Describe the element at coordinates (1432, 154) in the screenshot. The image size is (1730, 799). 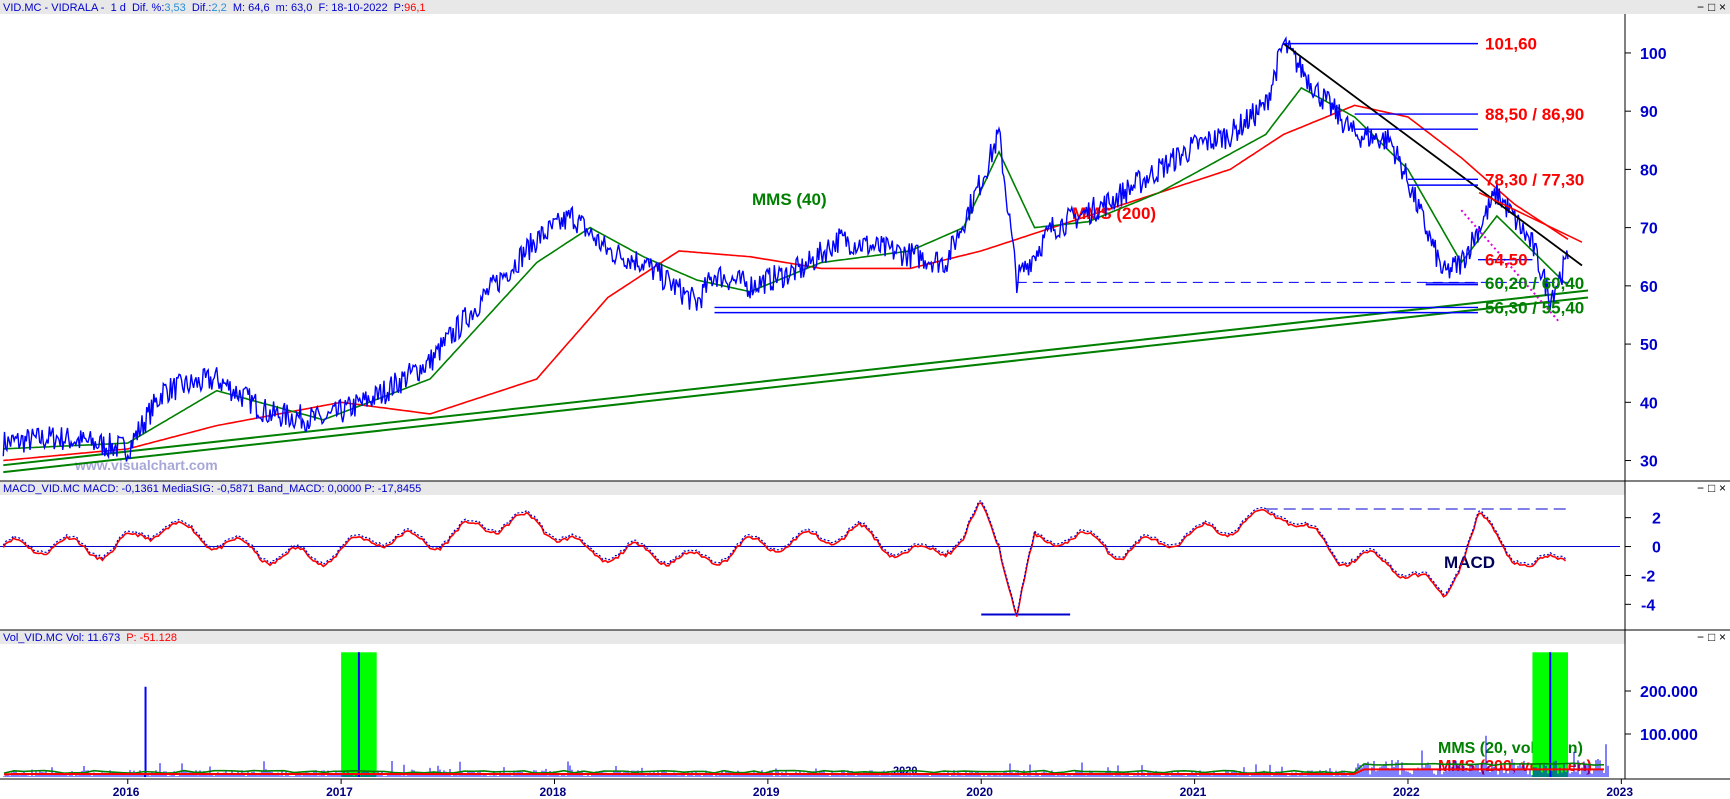
I see `downtrend-line` at that location.